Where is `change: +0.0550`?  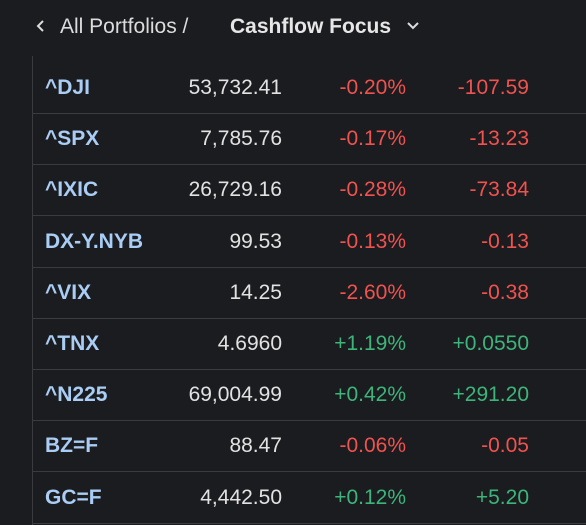 change: +0.0550 is located at coordinates (491, 343).